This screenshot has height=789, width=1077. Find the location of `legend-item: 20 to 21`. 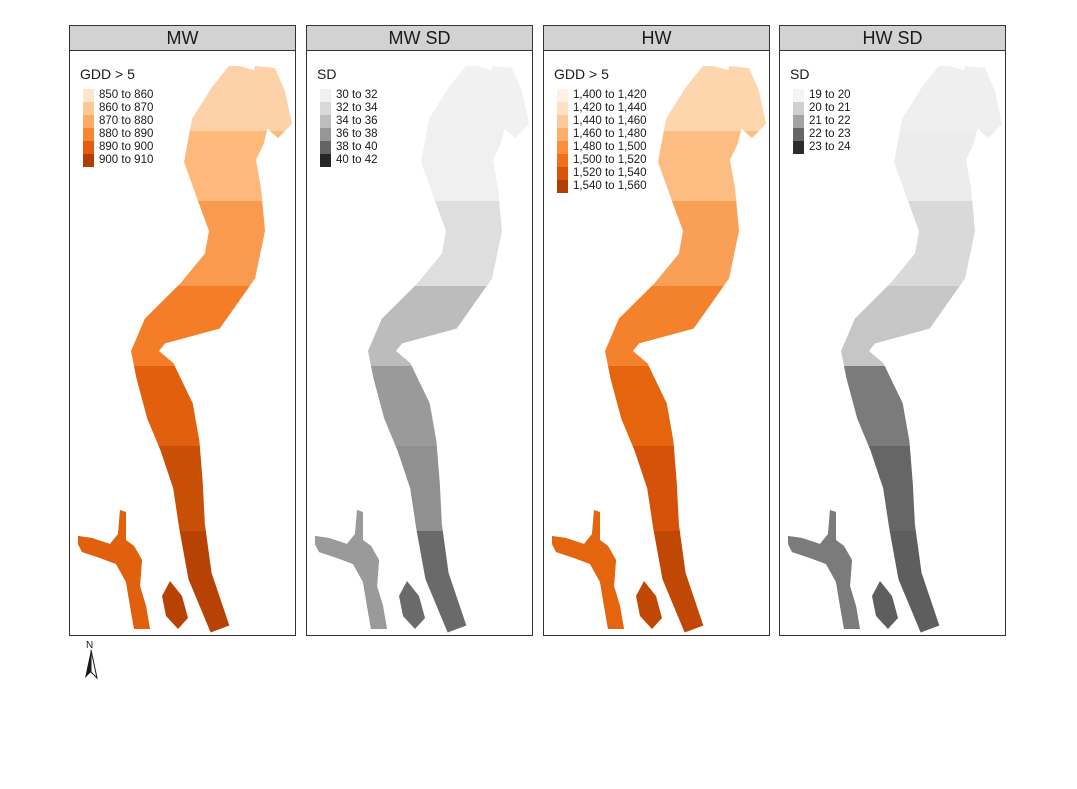

legend-item: 20 to 21 is located at coordinates (822, 108).